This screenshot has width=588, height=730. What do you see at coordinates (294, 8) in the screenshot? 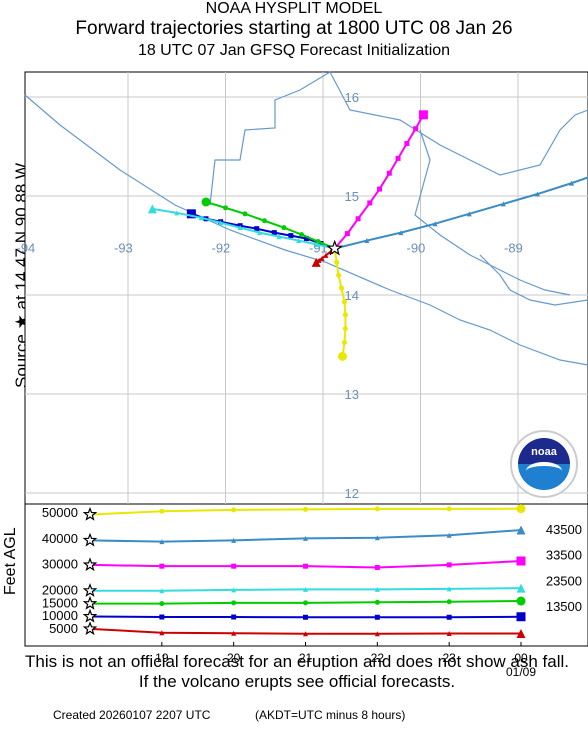
I see `model-title: NOAA HYSPLIT MODEL` at bounding box center [294, 8].